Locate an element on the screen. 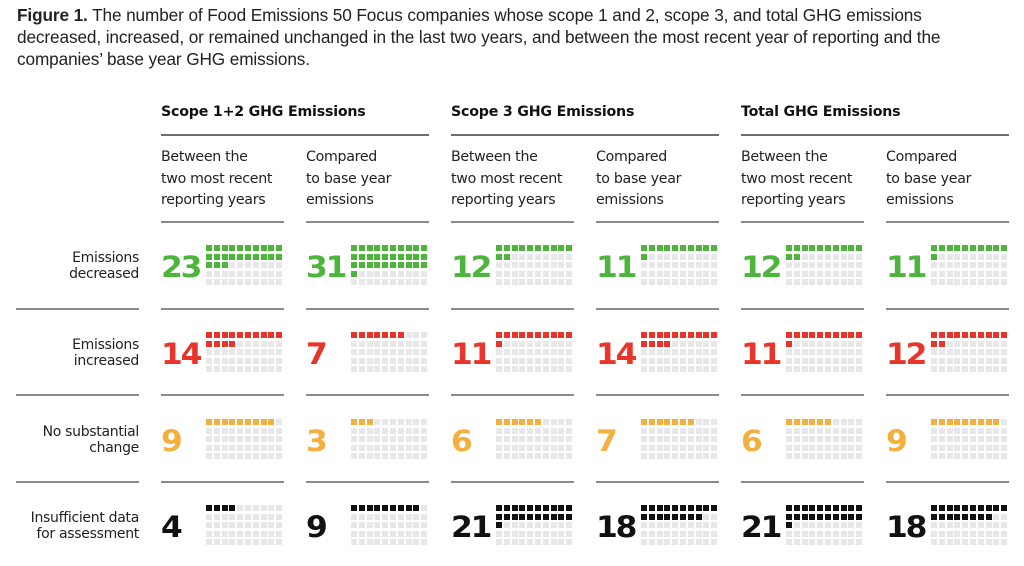  value-label: 21 is located at coordinates (761, 527).